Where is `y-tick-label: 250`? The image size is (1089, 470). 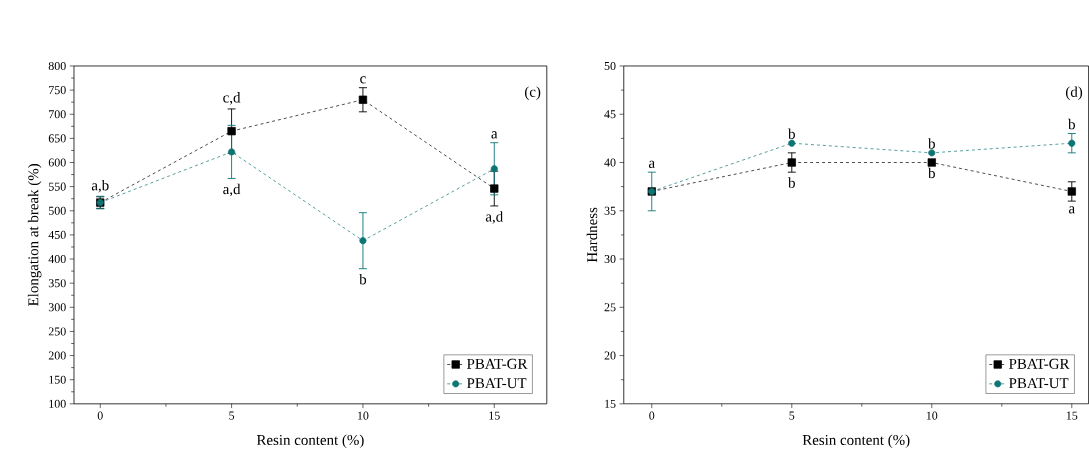
y-tick-label: 250 is located at coordinates (57, 331).